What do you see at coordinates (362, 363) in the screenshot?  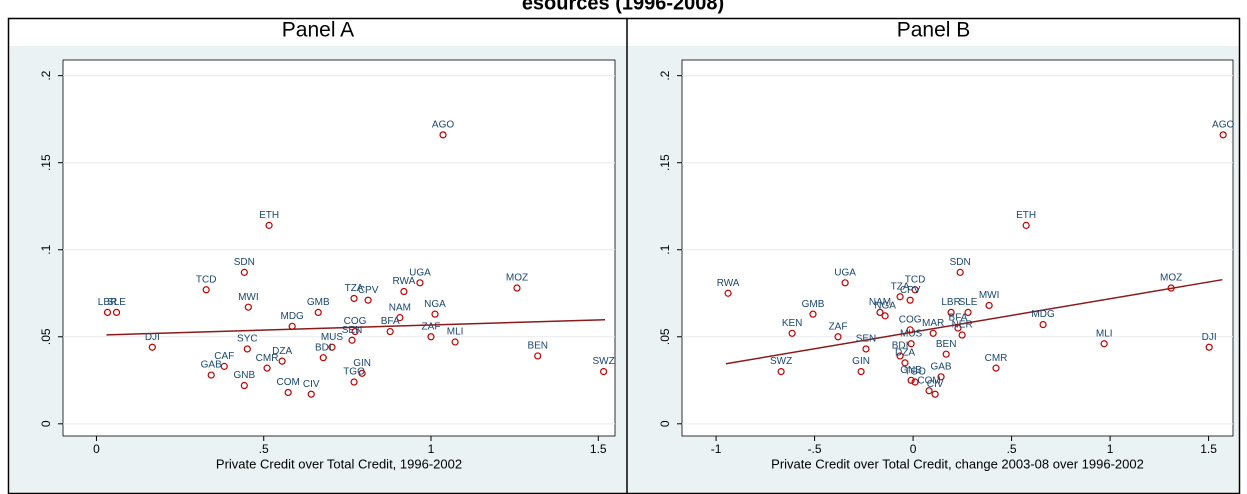 I see `point-label: GIN` at bounding box center [362, 363].